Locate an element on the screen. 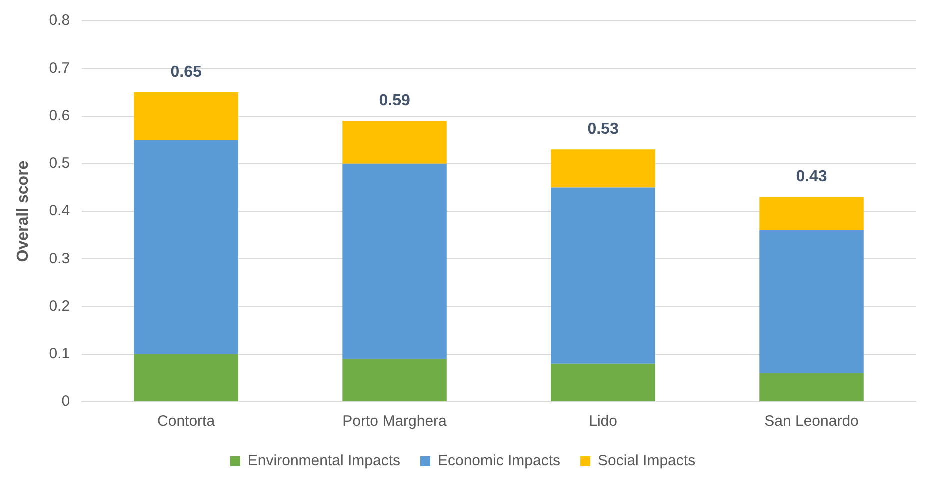 This screenshot has width=936, height=479. legend-label: Social Impacts is located at coordinates (647, 461).